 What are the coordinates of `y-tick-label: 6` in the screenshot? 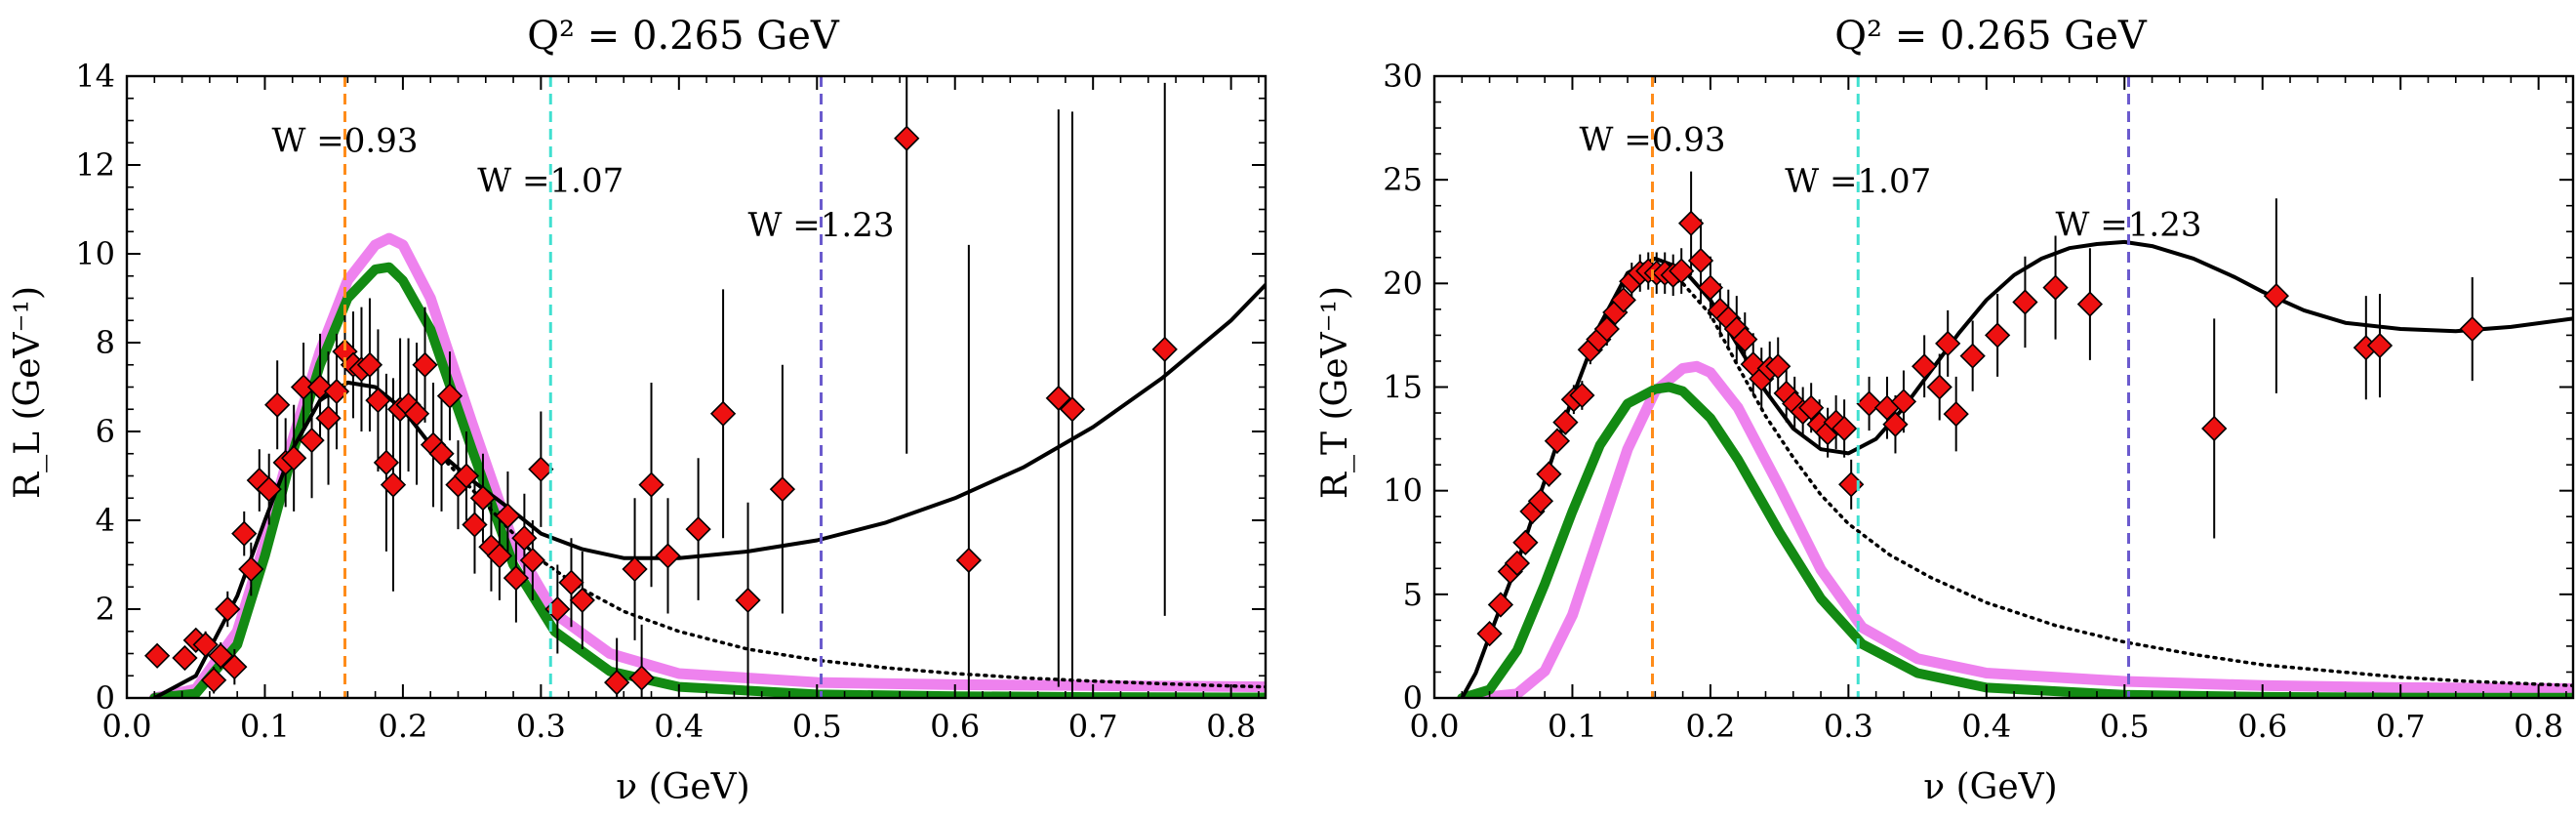 It's located at (105, 431).